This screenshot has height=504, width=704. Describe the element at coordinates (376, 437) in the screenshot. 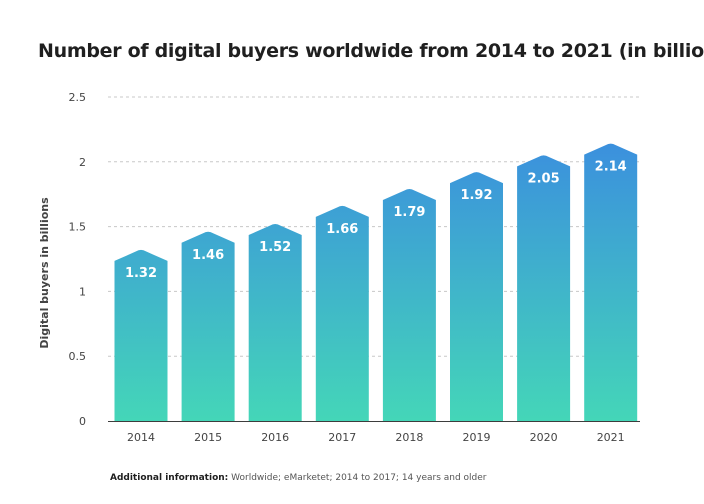

I see `x-tick-labels: 2014 2015 2016 2017 2018 2019 2020 2021` at that location.